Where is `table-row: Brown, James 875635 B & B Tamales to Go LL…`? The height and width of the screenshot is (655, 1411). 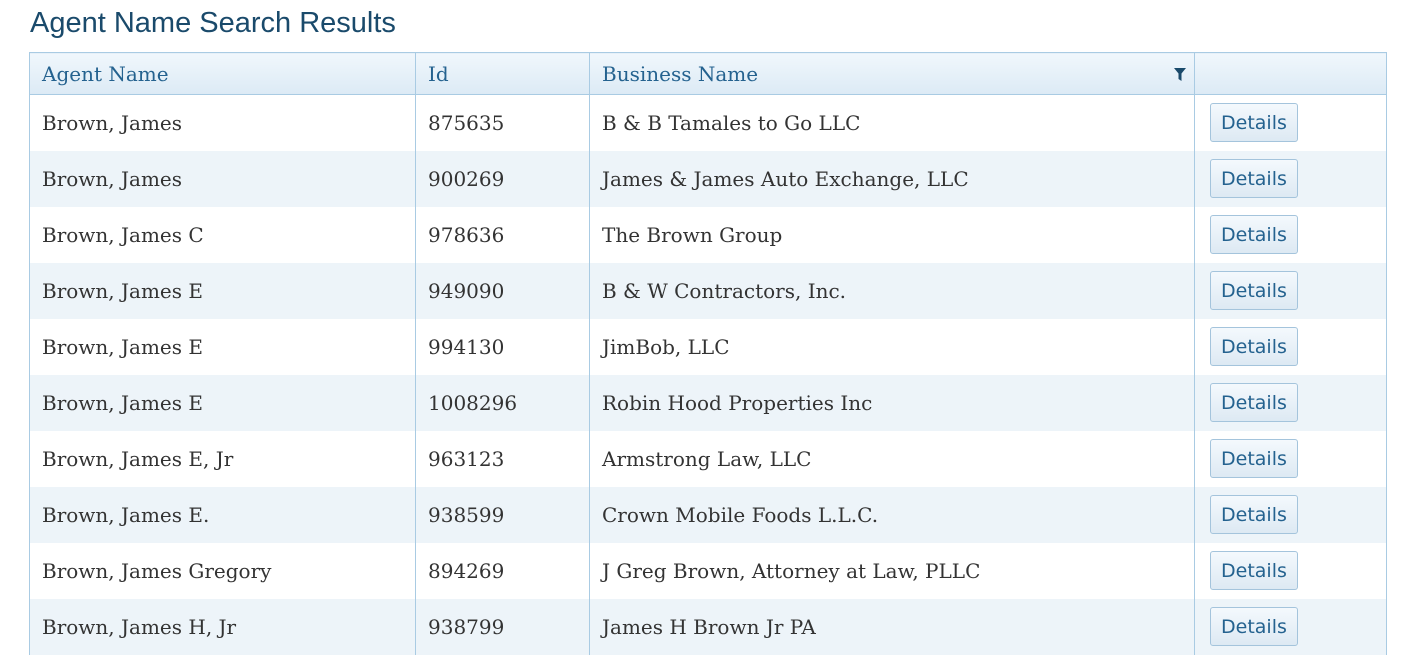
table-row: Brown, James 875635 B & B Tamales to Go LL… is located at coordinates (708, 122).